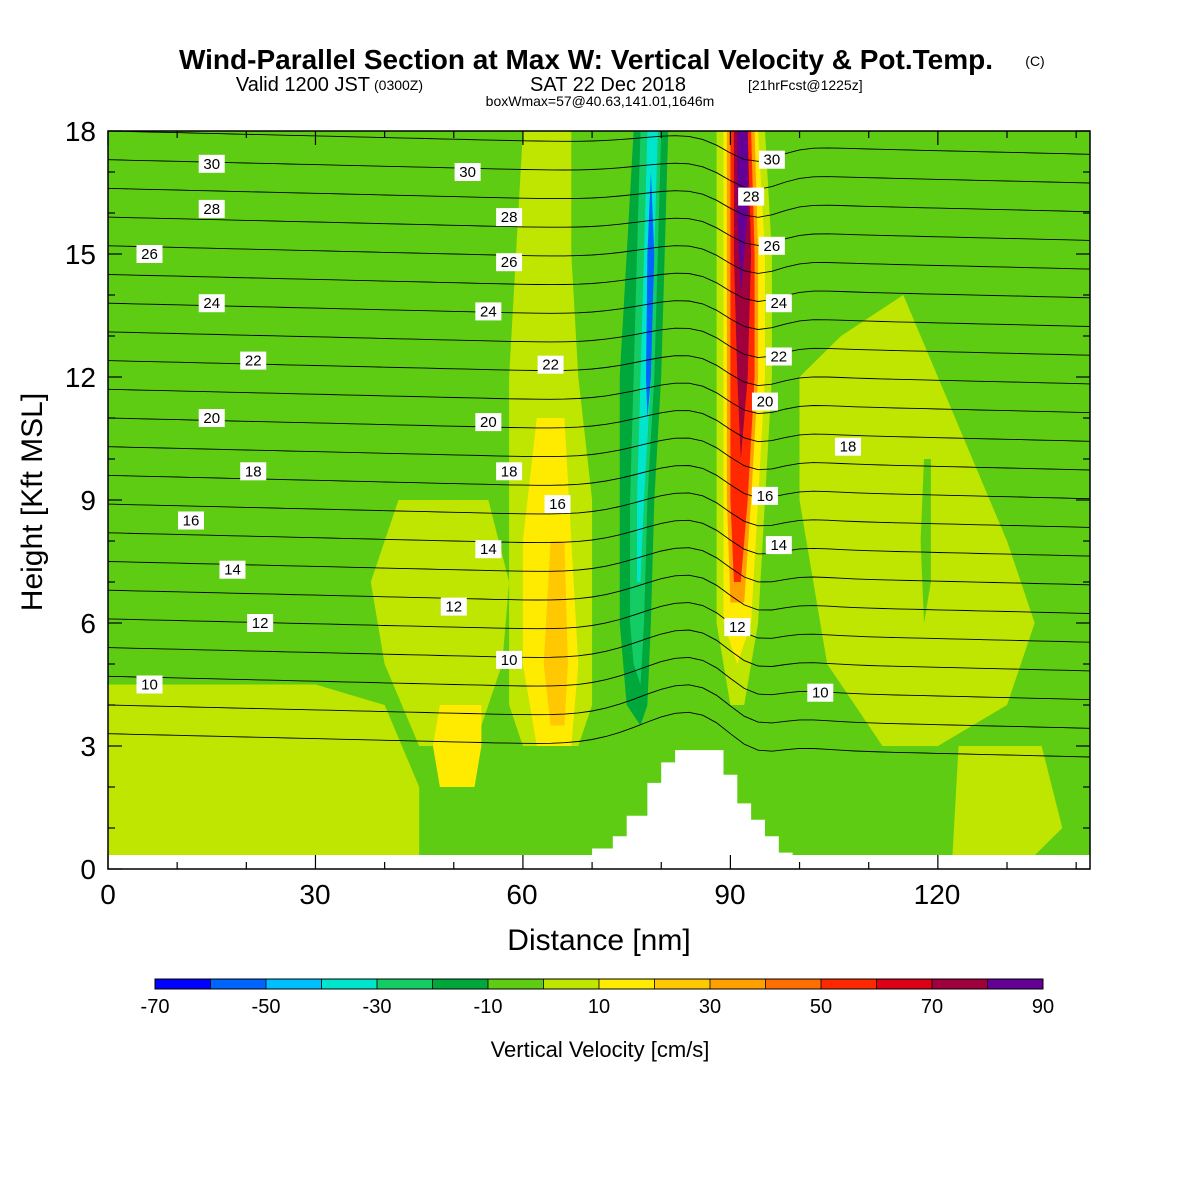 Image resolution: width=1200 pixels, height=1200 pixels. Describe the element at coordinates (530, 894) in the screenshot. I see `x-tick-labels: 0 30 60 90 120` at that location.